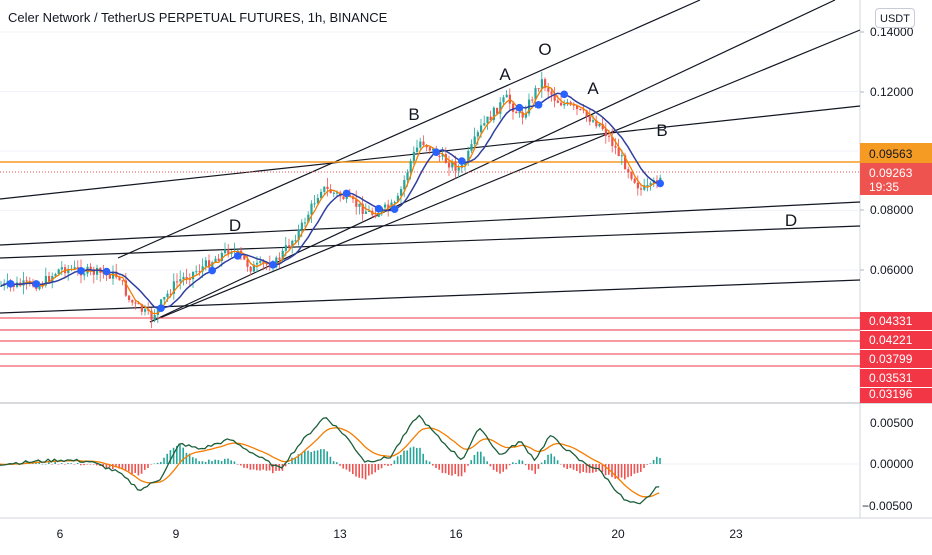 The height and width of the screenshot is (555, 932). What do you see at coordinates (892, 92) in the screenshot?
I see `price-axis-tick: 0.12000` at bounding box center [892, 92].